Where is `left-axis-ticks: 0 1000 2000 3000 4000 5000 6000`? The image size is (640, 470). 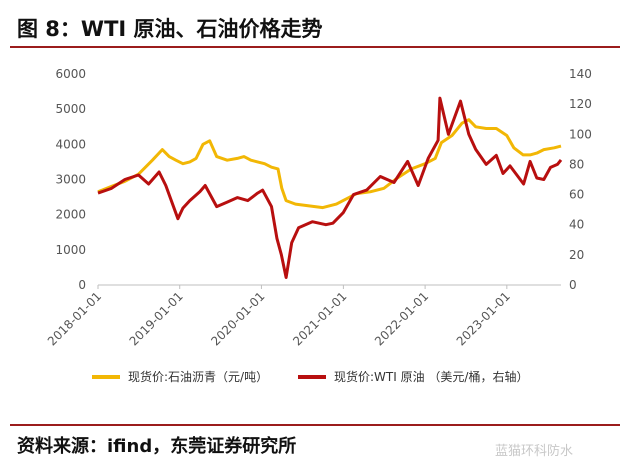
left-axis-ticks: 0 1000 2000 3000 4000 5000 6000 is located at coordinates (70, 179).